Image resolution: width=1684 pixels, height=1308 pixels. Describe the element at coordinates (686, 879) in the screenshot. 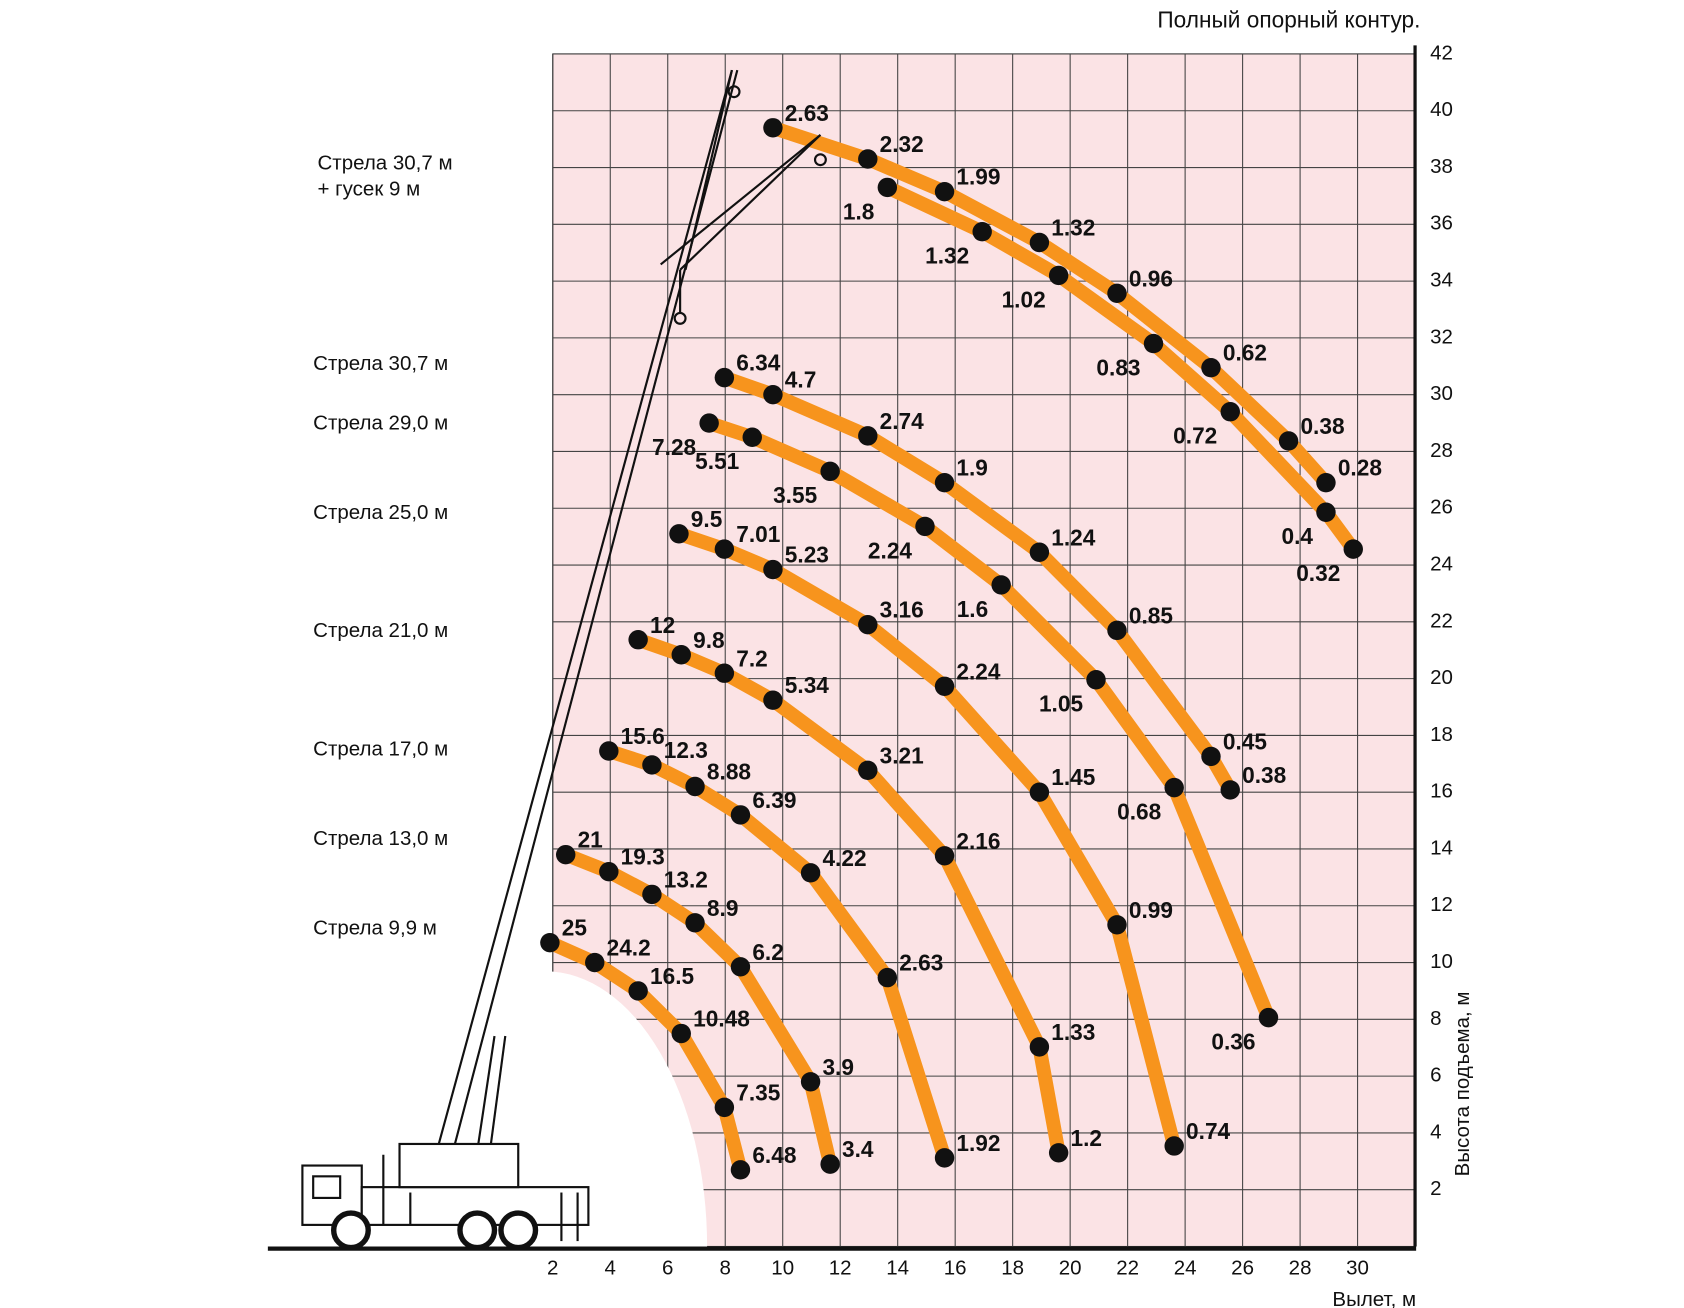

I see `load-label: 13.2` at that location.